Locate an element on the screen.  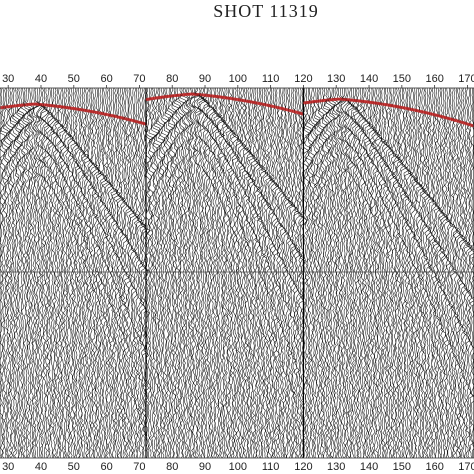
x-tick-label-top: 60 is located at coordinates (106, 79).